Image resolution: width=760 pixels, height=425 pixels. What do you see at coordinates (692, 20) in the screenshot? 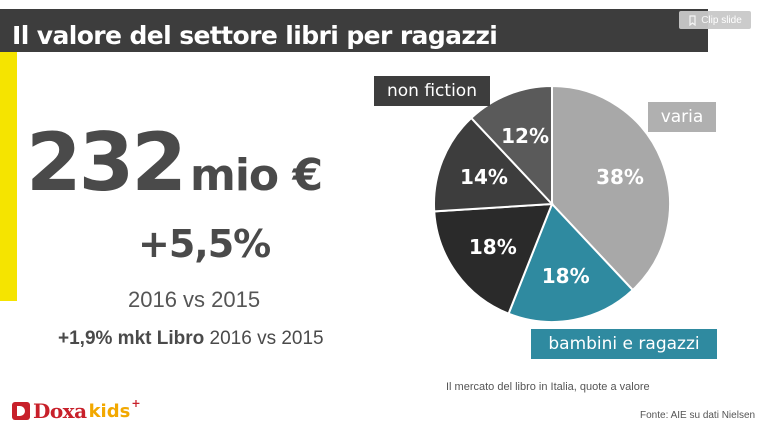
I see `clip-icon` at bounding box center [692, 20].